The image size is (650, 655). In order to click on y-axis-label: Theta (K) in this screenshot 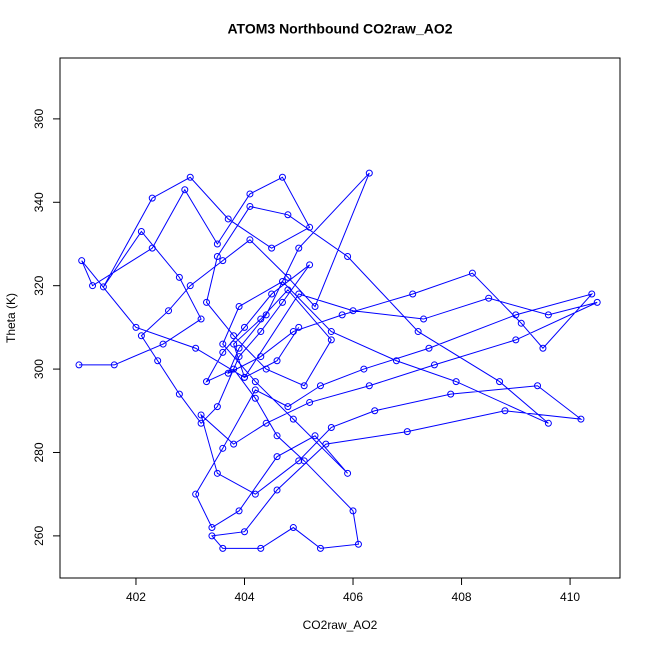, I will do `click(11, 318)`.